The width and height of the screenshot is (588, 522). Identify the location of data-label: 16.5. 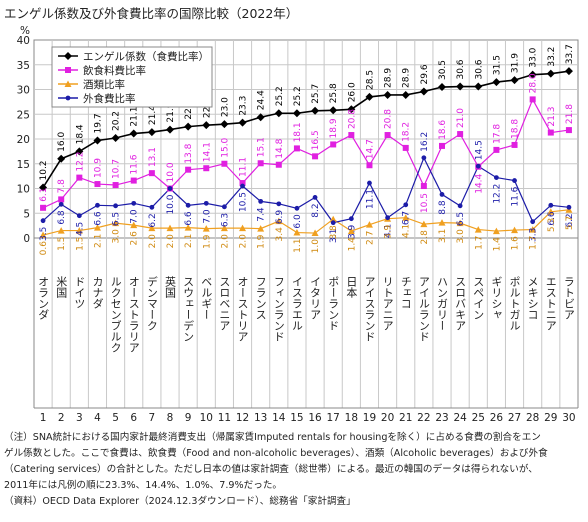
(316, 140).